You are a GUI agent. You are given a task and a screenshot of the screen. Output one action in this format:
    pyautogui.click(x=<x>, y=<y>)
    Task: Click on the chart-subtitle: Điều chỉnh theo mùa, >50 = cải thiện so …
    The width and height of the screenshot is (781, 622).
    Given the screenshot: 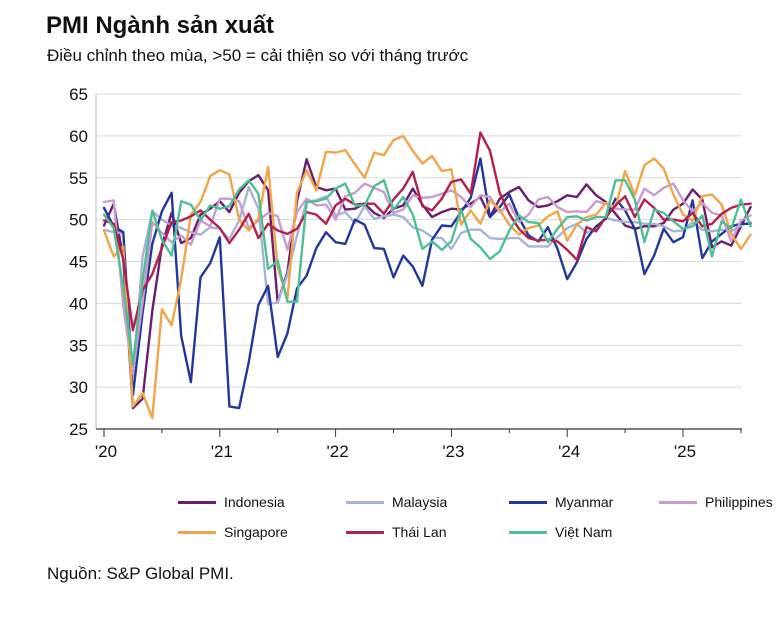 What is the action you would take?
    pyautogui.click(x=258, y=55)
    